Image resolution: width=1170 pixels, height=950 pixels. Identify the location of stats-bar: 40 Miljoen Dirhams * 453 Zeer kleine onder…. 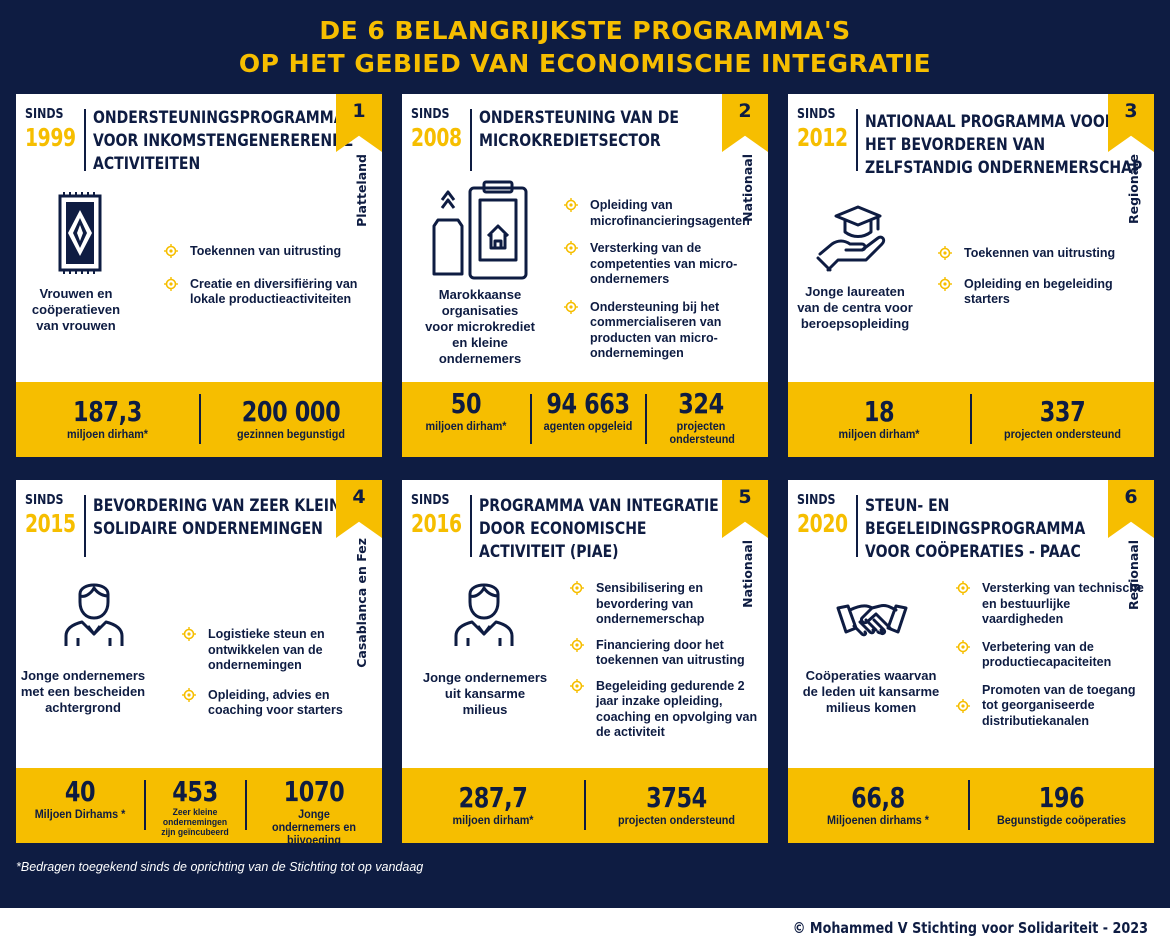
(199, 807).